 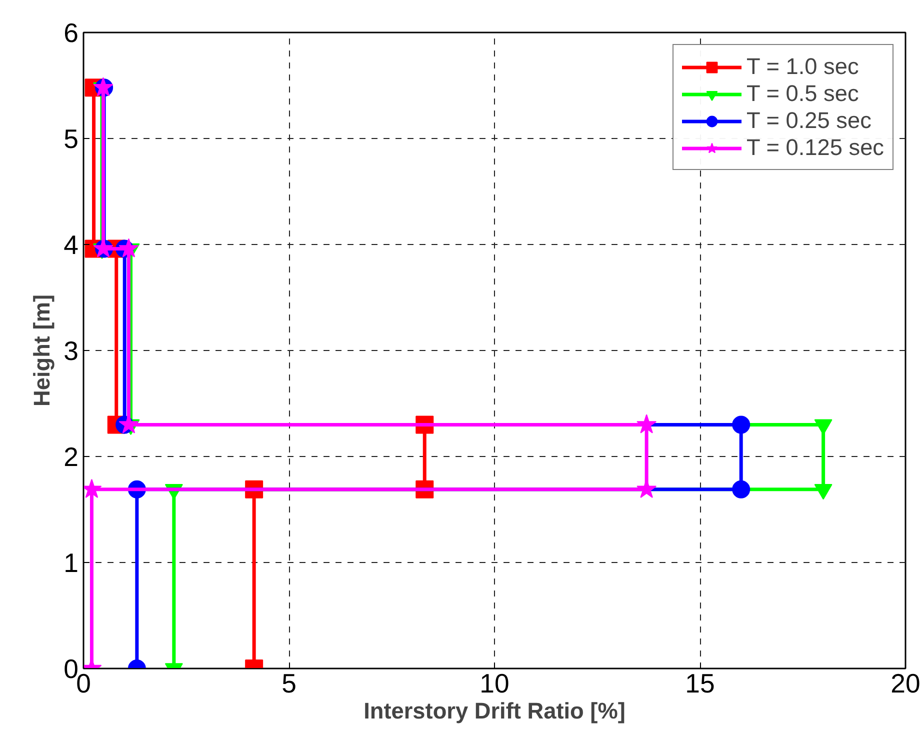 I want to click on x-tick-label: 15, so click(x=700, y=683).